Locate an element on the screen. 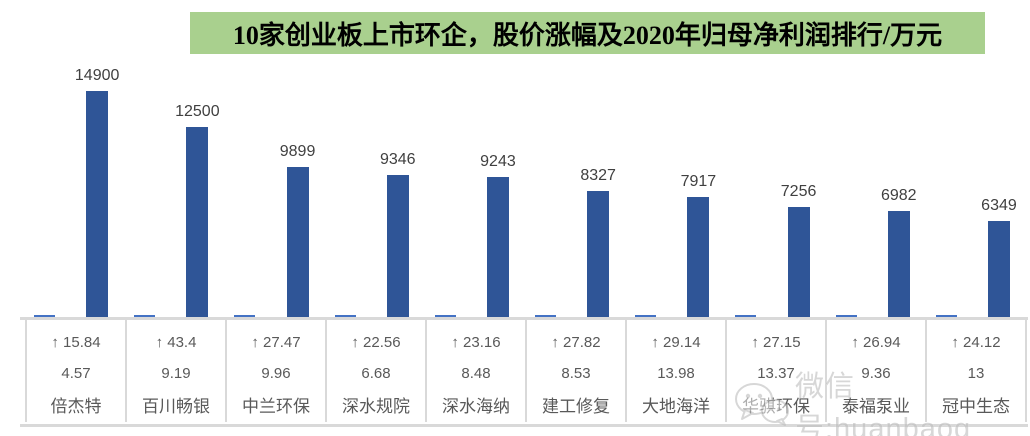 The width and height of the screenshot is (1030, 436). table-column: ↑ 24.12 13 冠中生态 is located at coordinates (977, 371).